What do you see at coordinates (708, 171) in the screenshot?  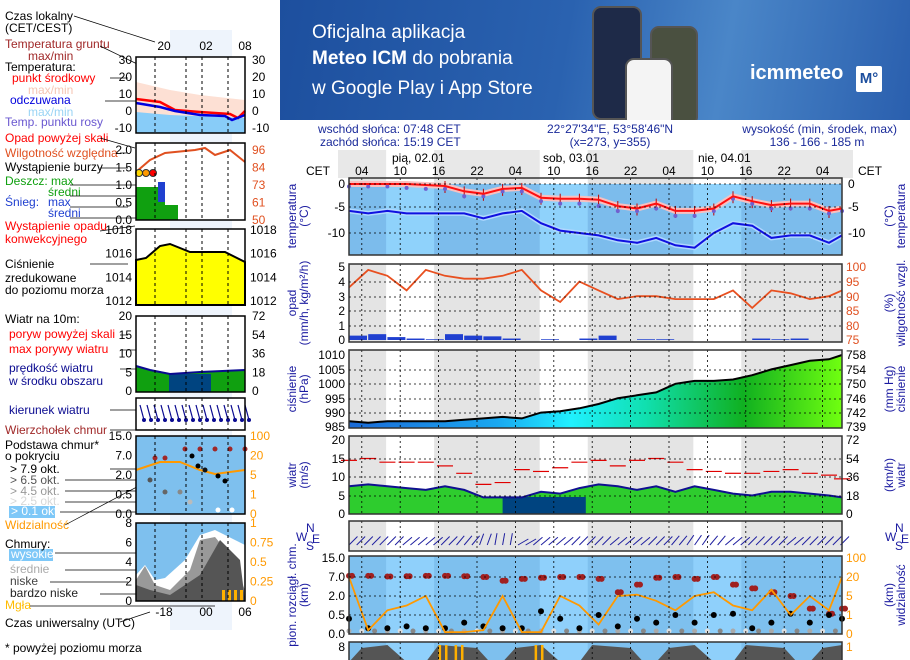 I see `hour-label: 10` at bounding box center [708, 171].